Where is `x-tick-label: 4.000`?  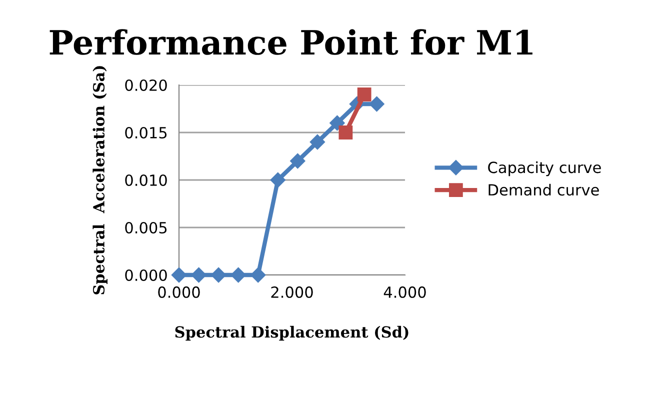
x-tick-label: 4.000 is located at coordinates (405, 292).